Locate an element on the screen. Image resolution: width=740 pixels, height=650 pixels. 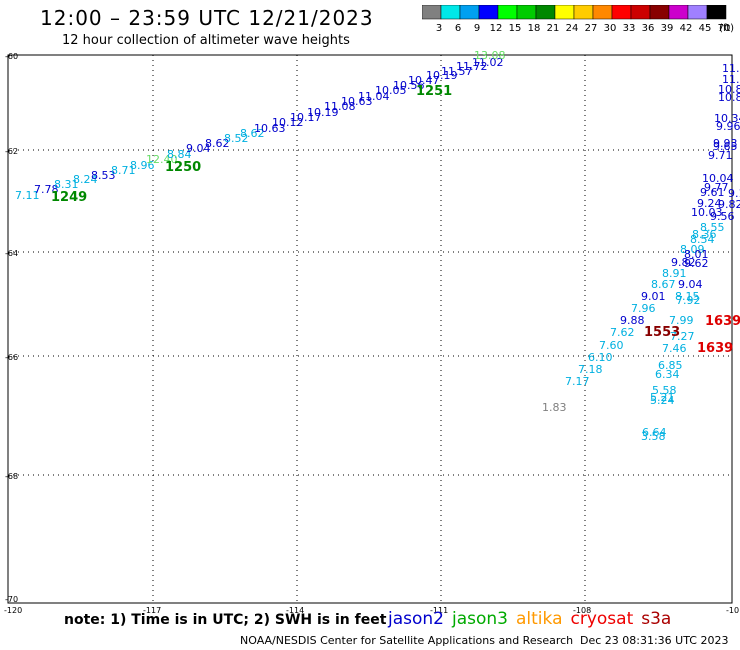
orbit-number-label: 1639 is located at coordinates (715, 348).